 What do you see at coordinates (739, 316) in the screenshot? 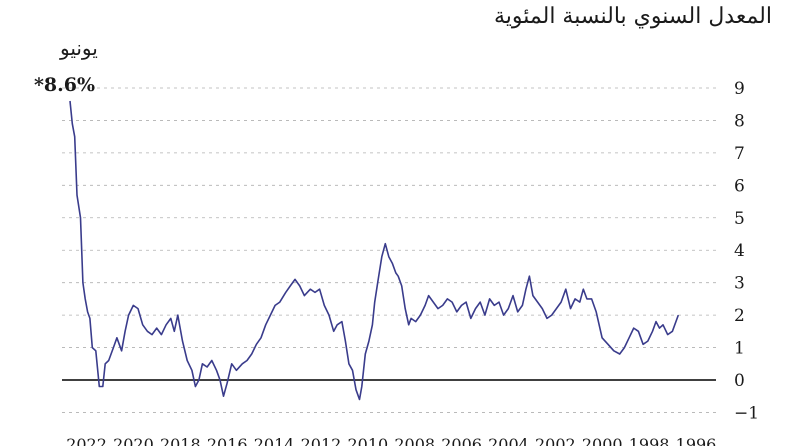
I see `y-tick-label: 2` at bounding box center [739, 316].